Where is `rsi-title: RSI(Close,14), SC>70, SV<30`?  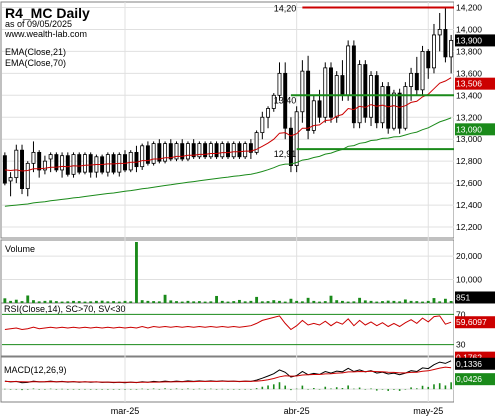
rsi-title: RSI(Close,14), SC>70, SV<30 is located at coordinates (65, 309).